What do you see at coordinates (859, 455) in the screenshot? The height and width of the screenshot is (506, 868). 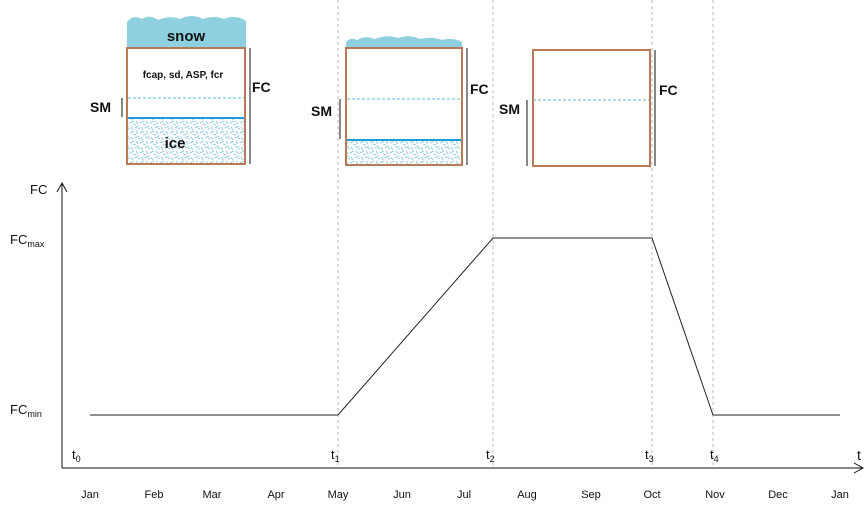 I see `x-axis-label: t` at bounding box center [859, 455].